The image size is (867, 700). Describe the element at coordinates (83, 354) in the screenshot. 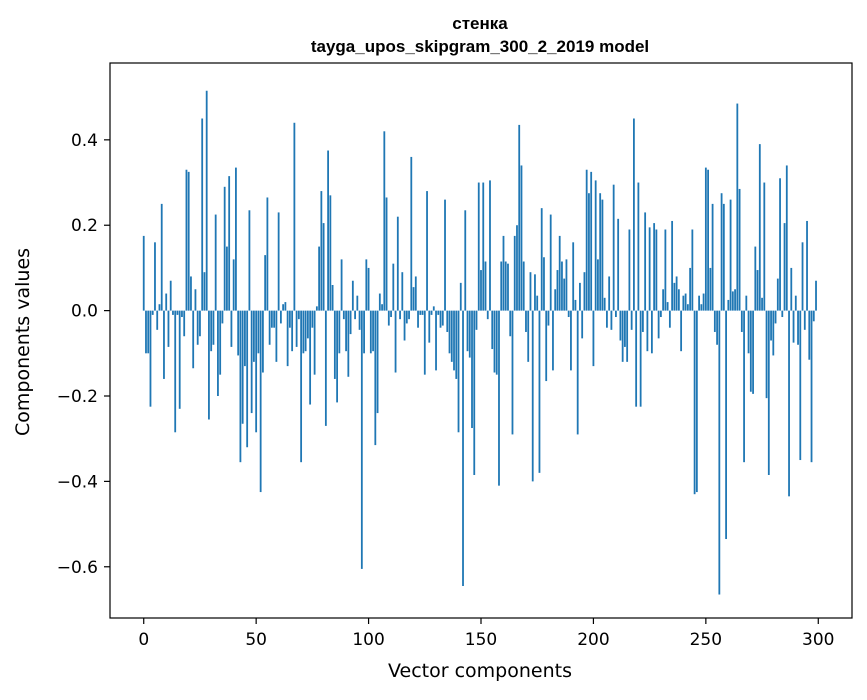

I see `y-axis-ticks: −0.6 −0.4 −0.2 0.0 0.2 0.4` at that location.